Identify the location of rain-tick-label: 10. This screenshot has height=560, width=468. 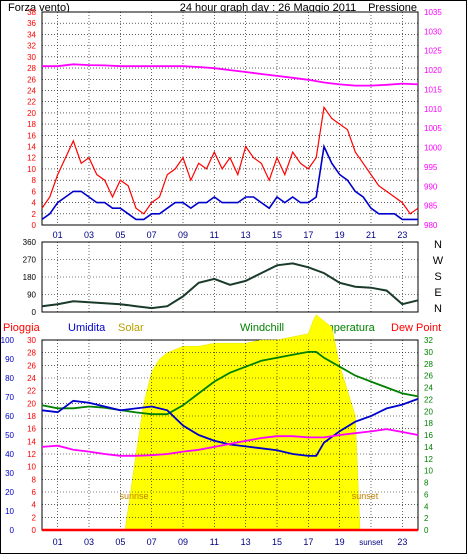
(31, 467).